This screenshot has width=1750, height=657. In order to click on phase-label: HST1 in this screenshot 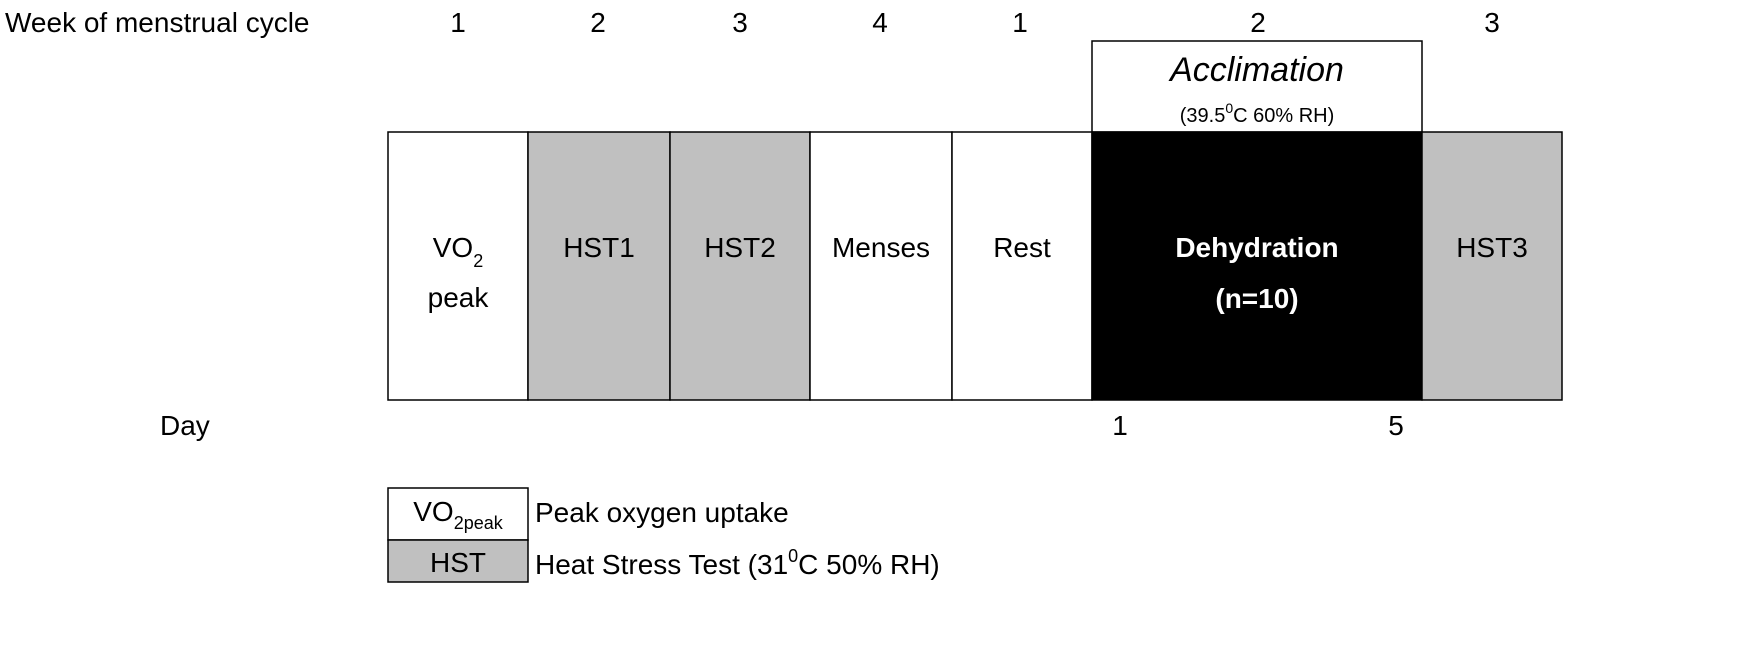, I will do `click(599, 247)`.